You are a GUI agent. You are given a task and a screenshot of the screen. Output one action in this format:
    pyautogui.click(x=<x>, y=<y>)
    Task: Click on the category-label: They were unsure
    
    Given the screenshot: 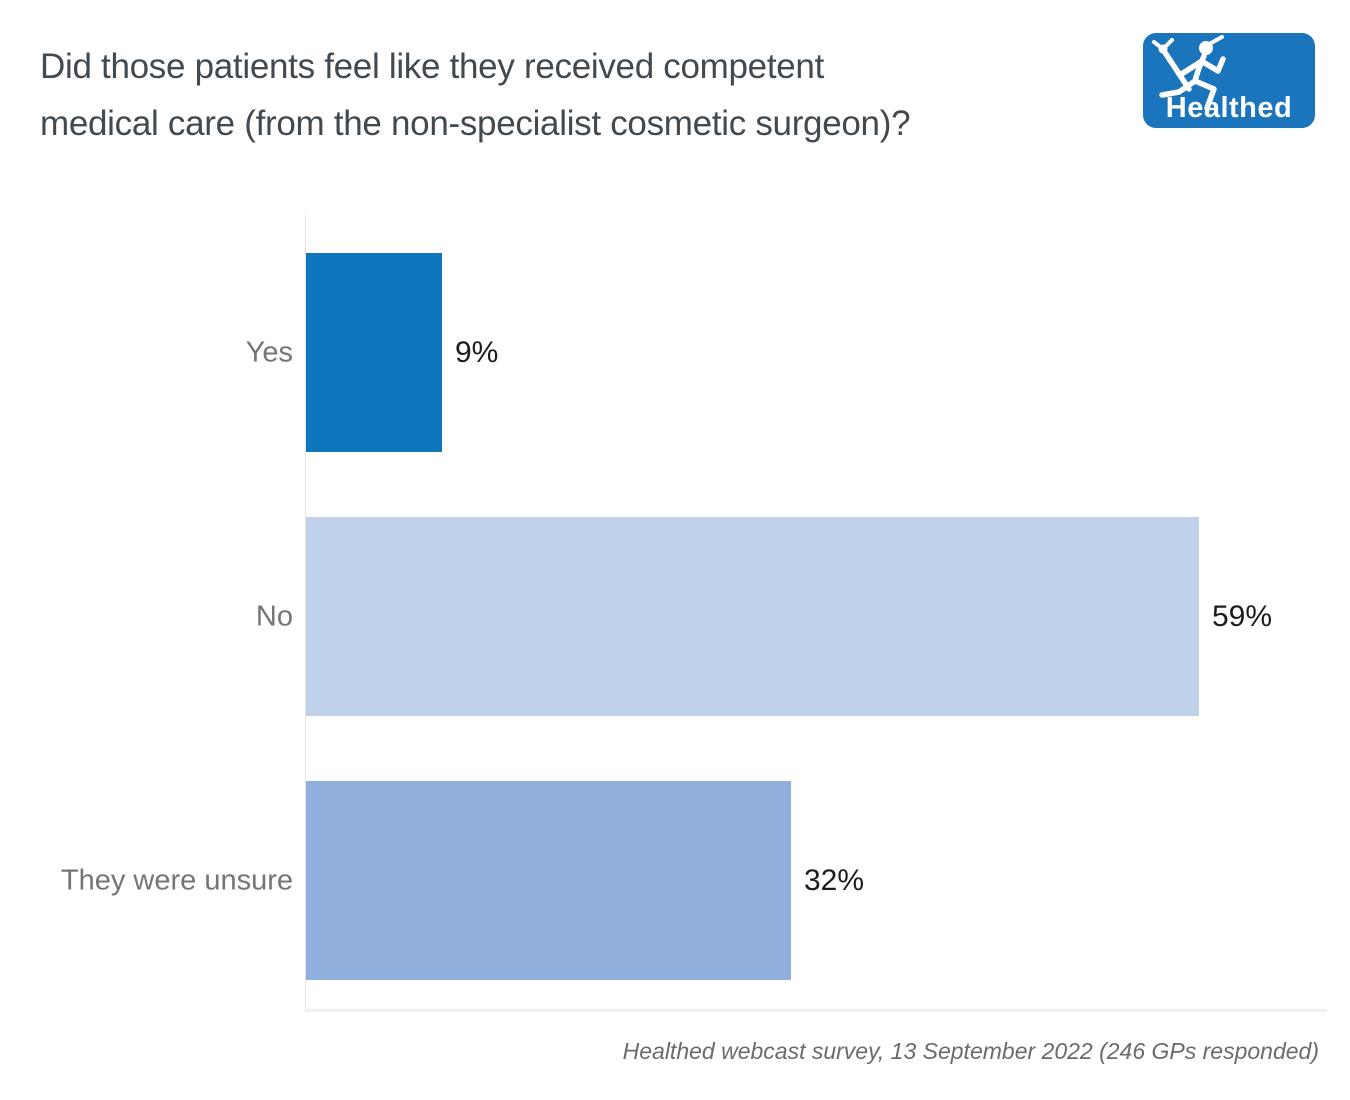 What is the action you would take?
    pyautogui.click(x=176, y=880)
    